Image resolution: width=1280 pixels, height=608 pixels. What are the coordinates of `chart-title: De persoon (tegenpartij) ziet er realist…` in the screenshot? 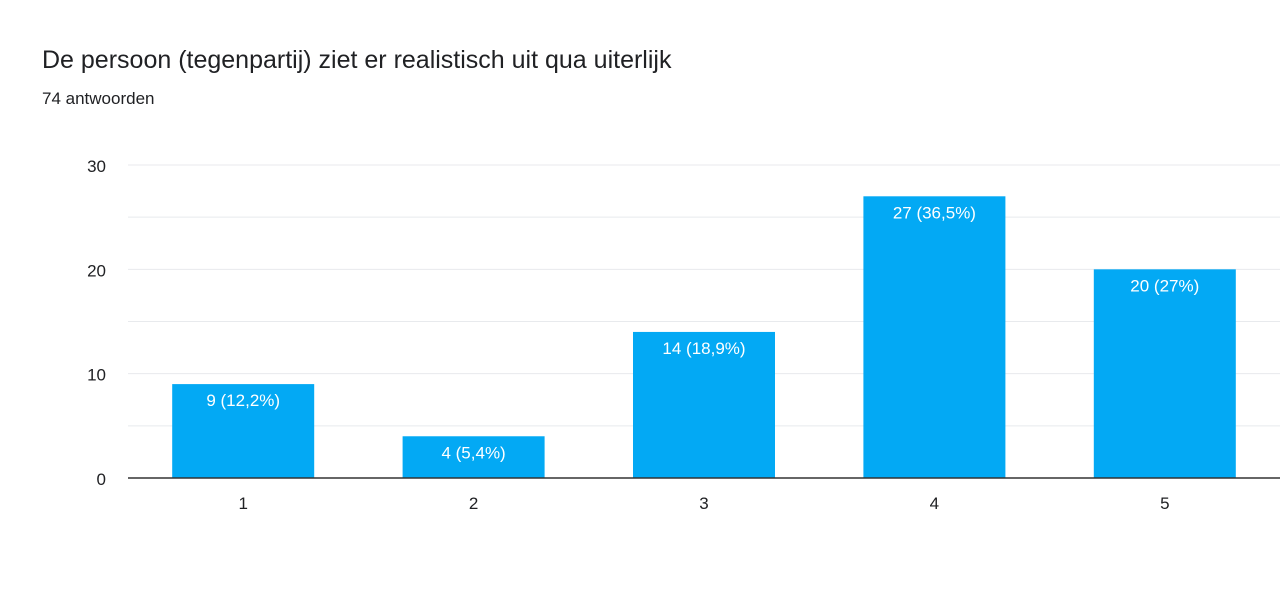 It's located at (357, 60).